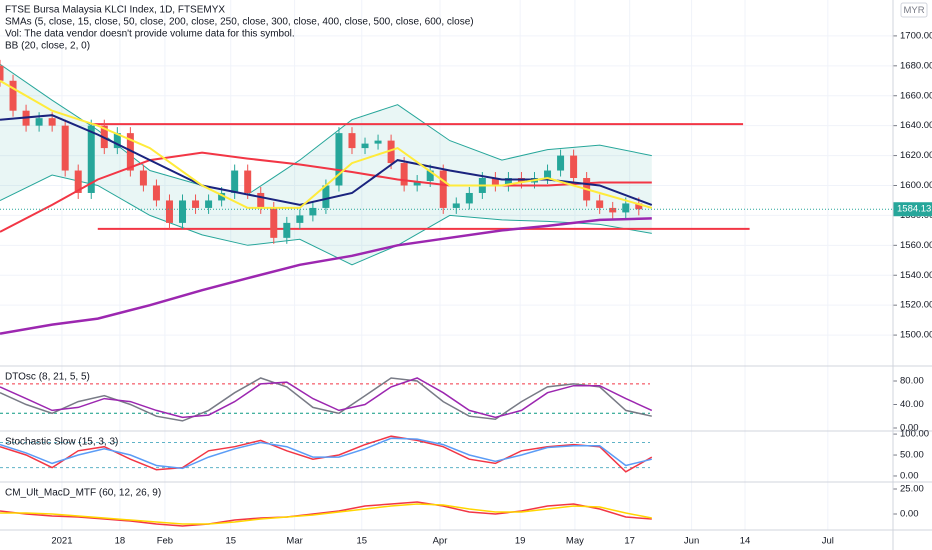 The width and height of the screenshot is (932, 550). What do you see at coordinates (47, 377) in the screenshot?
I see `pane-title: DTOsc (8, 21, 5, 5)` at bounding box center [47, 377].